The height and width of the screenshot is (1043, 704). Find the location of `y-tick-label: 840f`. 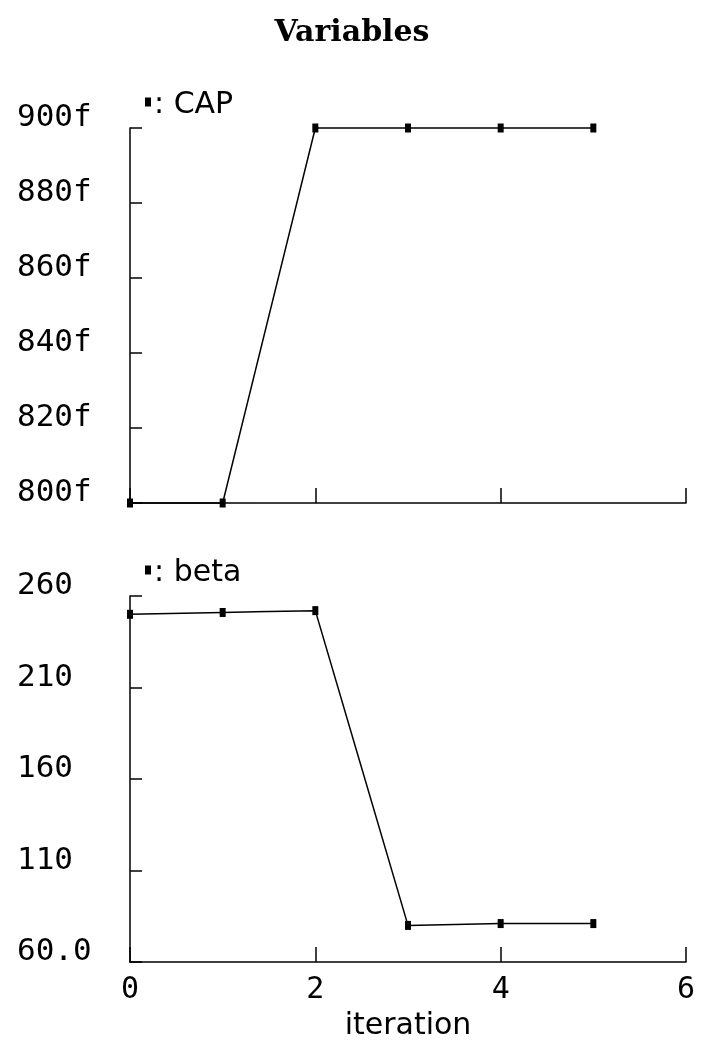

y-tick-label: 840f is located at coordinates (54, 340).